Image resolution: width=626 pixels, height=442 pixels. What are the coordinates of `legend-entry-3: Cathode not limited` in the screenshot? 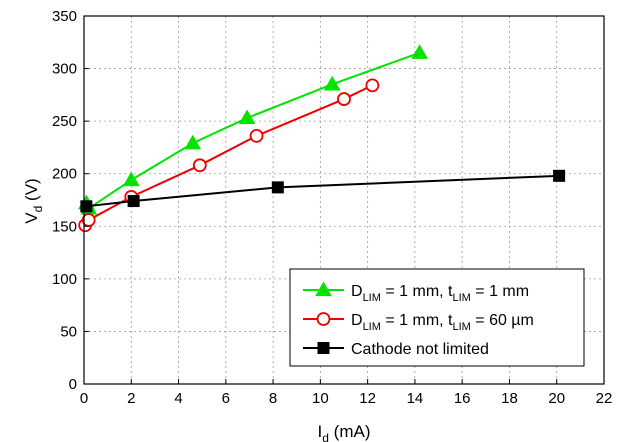 It's located at (396, 349).